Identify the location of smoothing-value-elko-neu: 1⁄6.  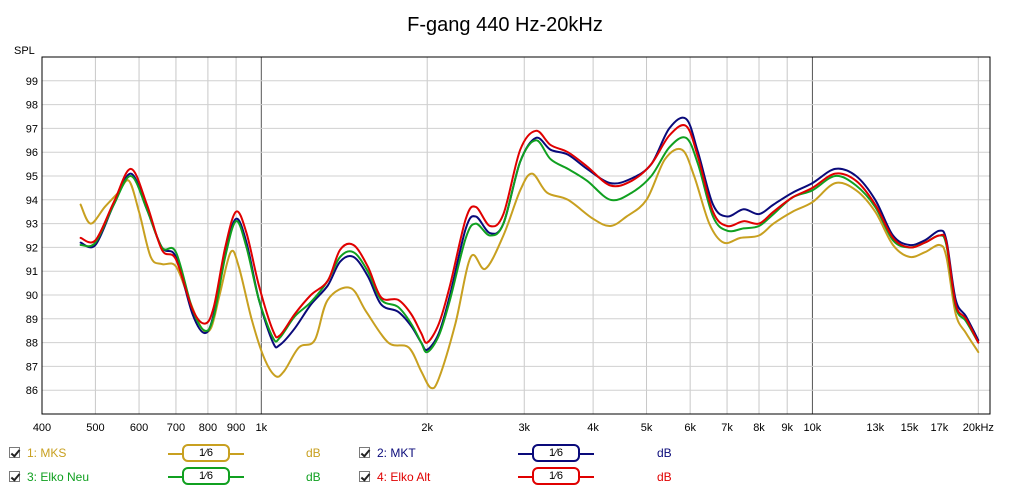
(206, 476).